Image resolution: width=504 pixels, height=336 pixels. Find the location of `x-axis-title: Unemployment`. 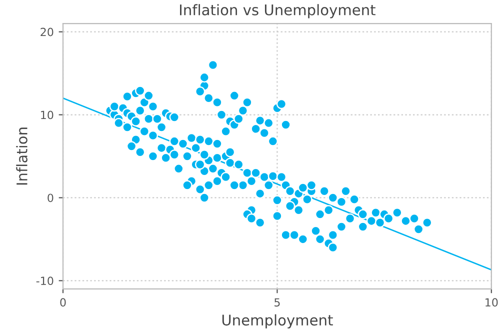

x-axis-title: Unemployment is located at coordinates (277, 321).